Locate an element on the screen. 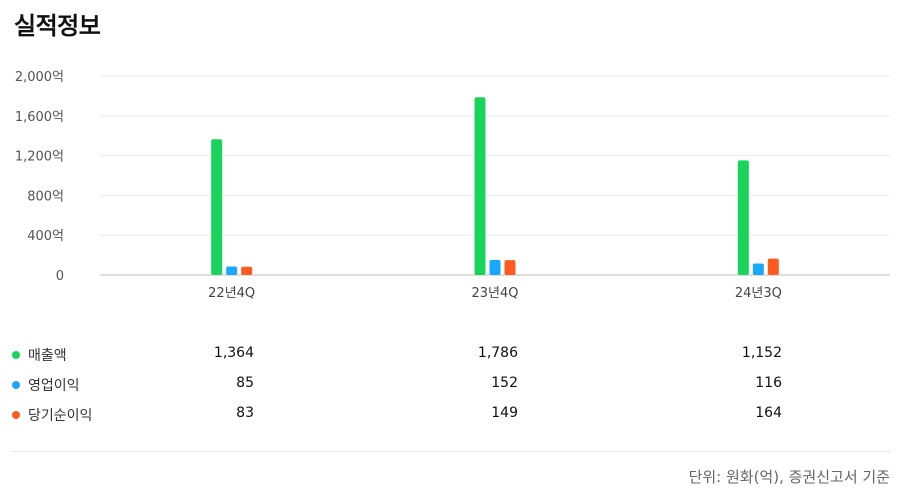  net-dot-icon is located at coordinates (16, 415).